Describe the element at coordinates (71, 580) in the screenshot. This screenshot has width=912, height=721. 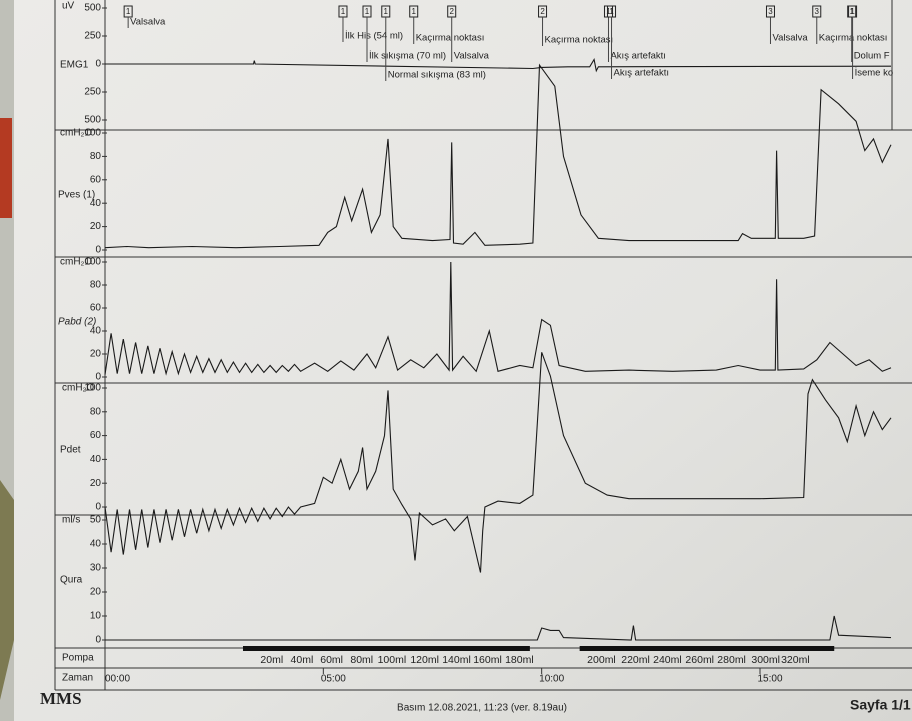
I see `panel-label: Qura` at that location.